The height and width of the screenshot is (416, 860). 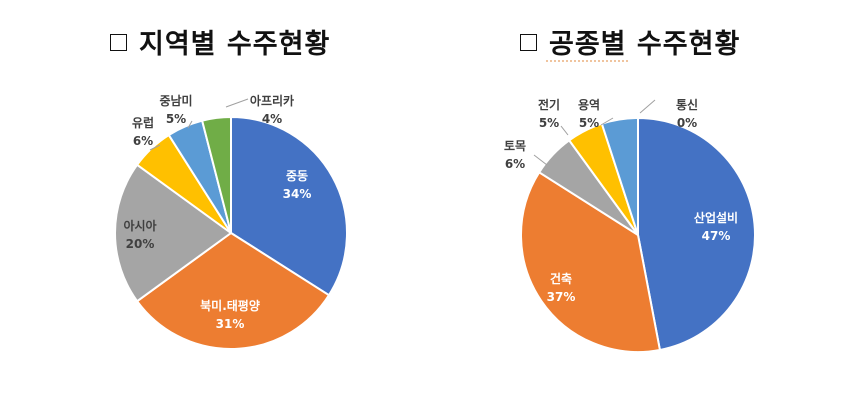 I want to click on category-label-1-1: 건축, so click(x=561, y=278).